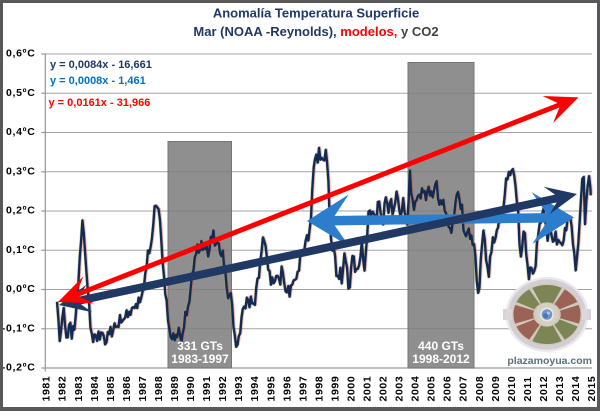 The image size is (600, 416). I want to click on svg-text: plazamoyua.com, so click(549, 361).